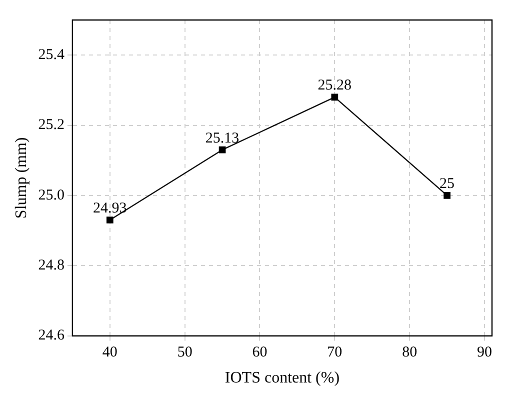  Describe the element at coordinates (110, 208) in the screenshot. I see `data-label: 24.93` at that location.